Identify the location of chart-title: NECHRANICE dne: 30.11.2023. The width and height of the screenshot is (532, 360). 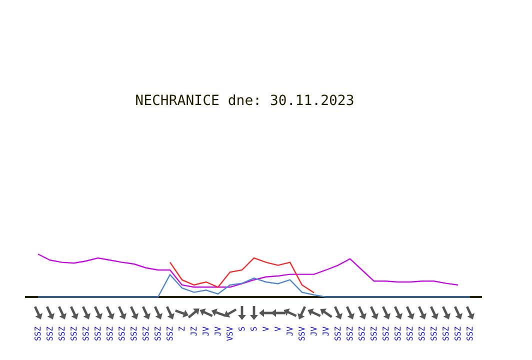
(244, 100).